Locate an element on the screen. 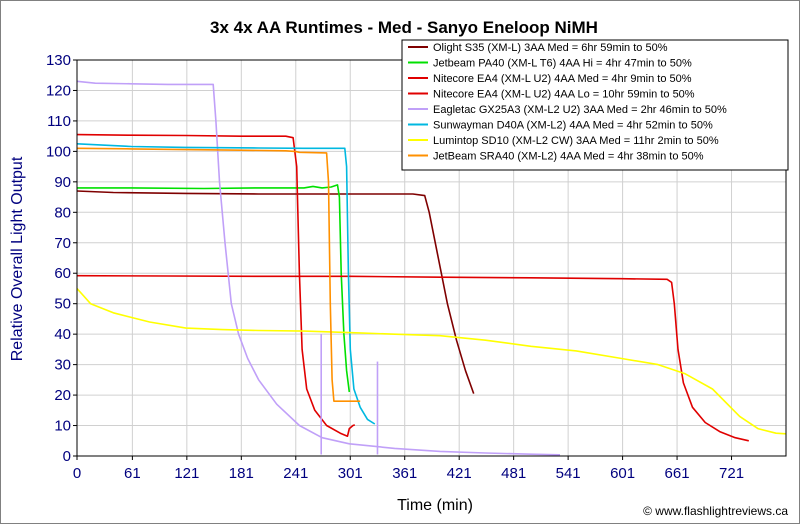  y-tick-label: 110 is located at coordinates (59, 121).